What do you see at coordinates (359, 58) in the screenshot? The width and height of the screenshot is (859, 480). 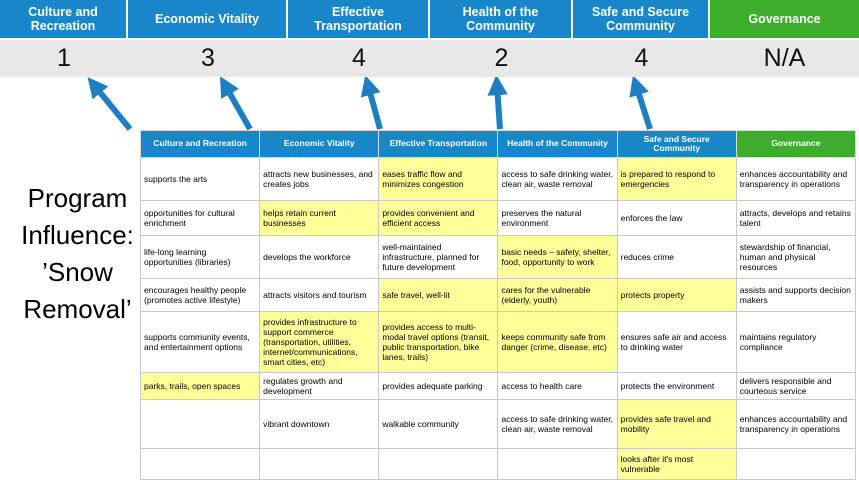 I see `summary-score-3: 4` at bounding box center [359, 58].